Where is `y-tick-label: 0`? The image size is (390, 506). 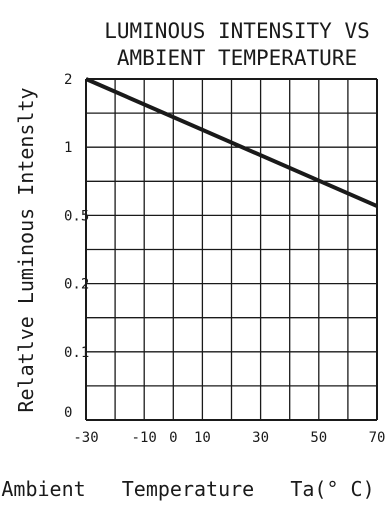 y-tick-label: 0 is located at coordinates (68, 413).